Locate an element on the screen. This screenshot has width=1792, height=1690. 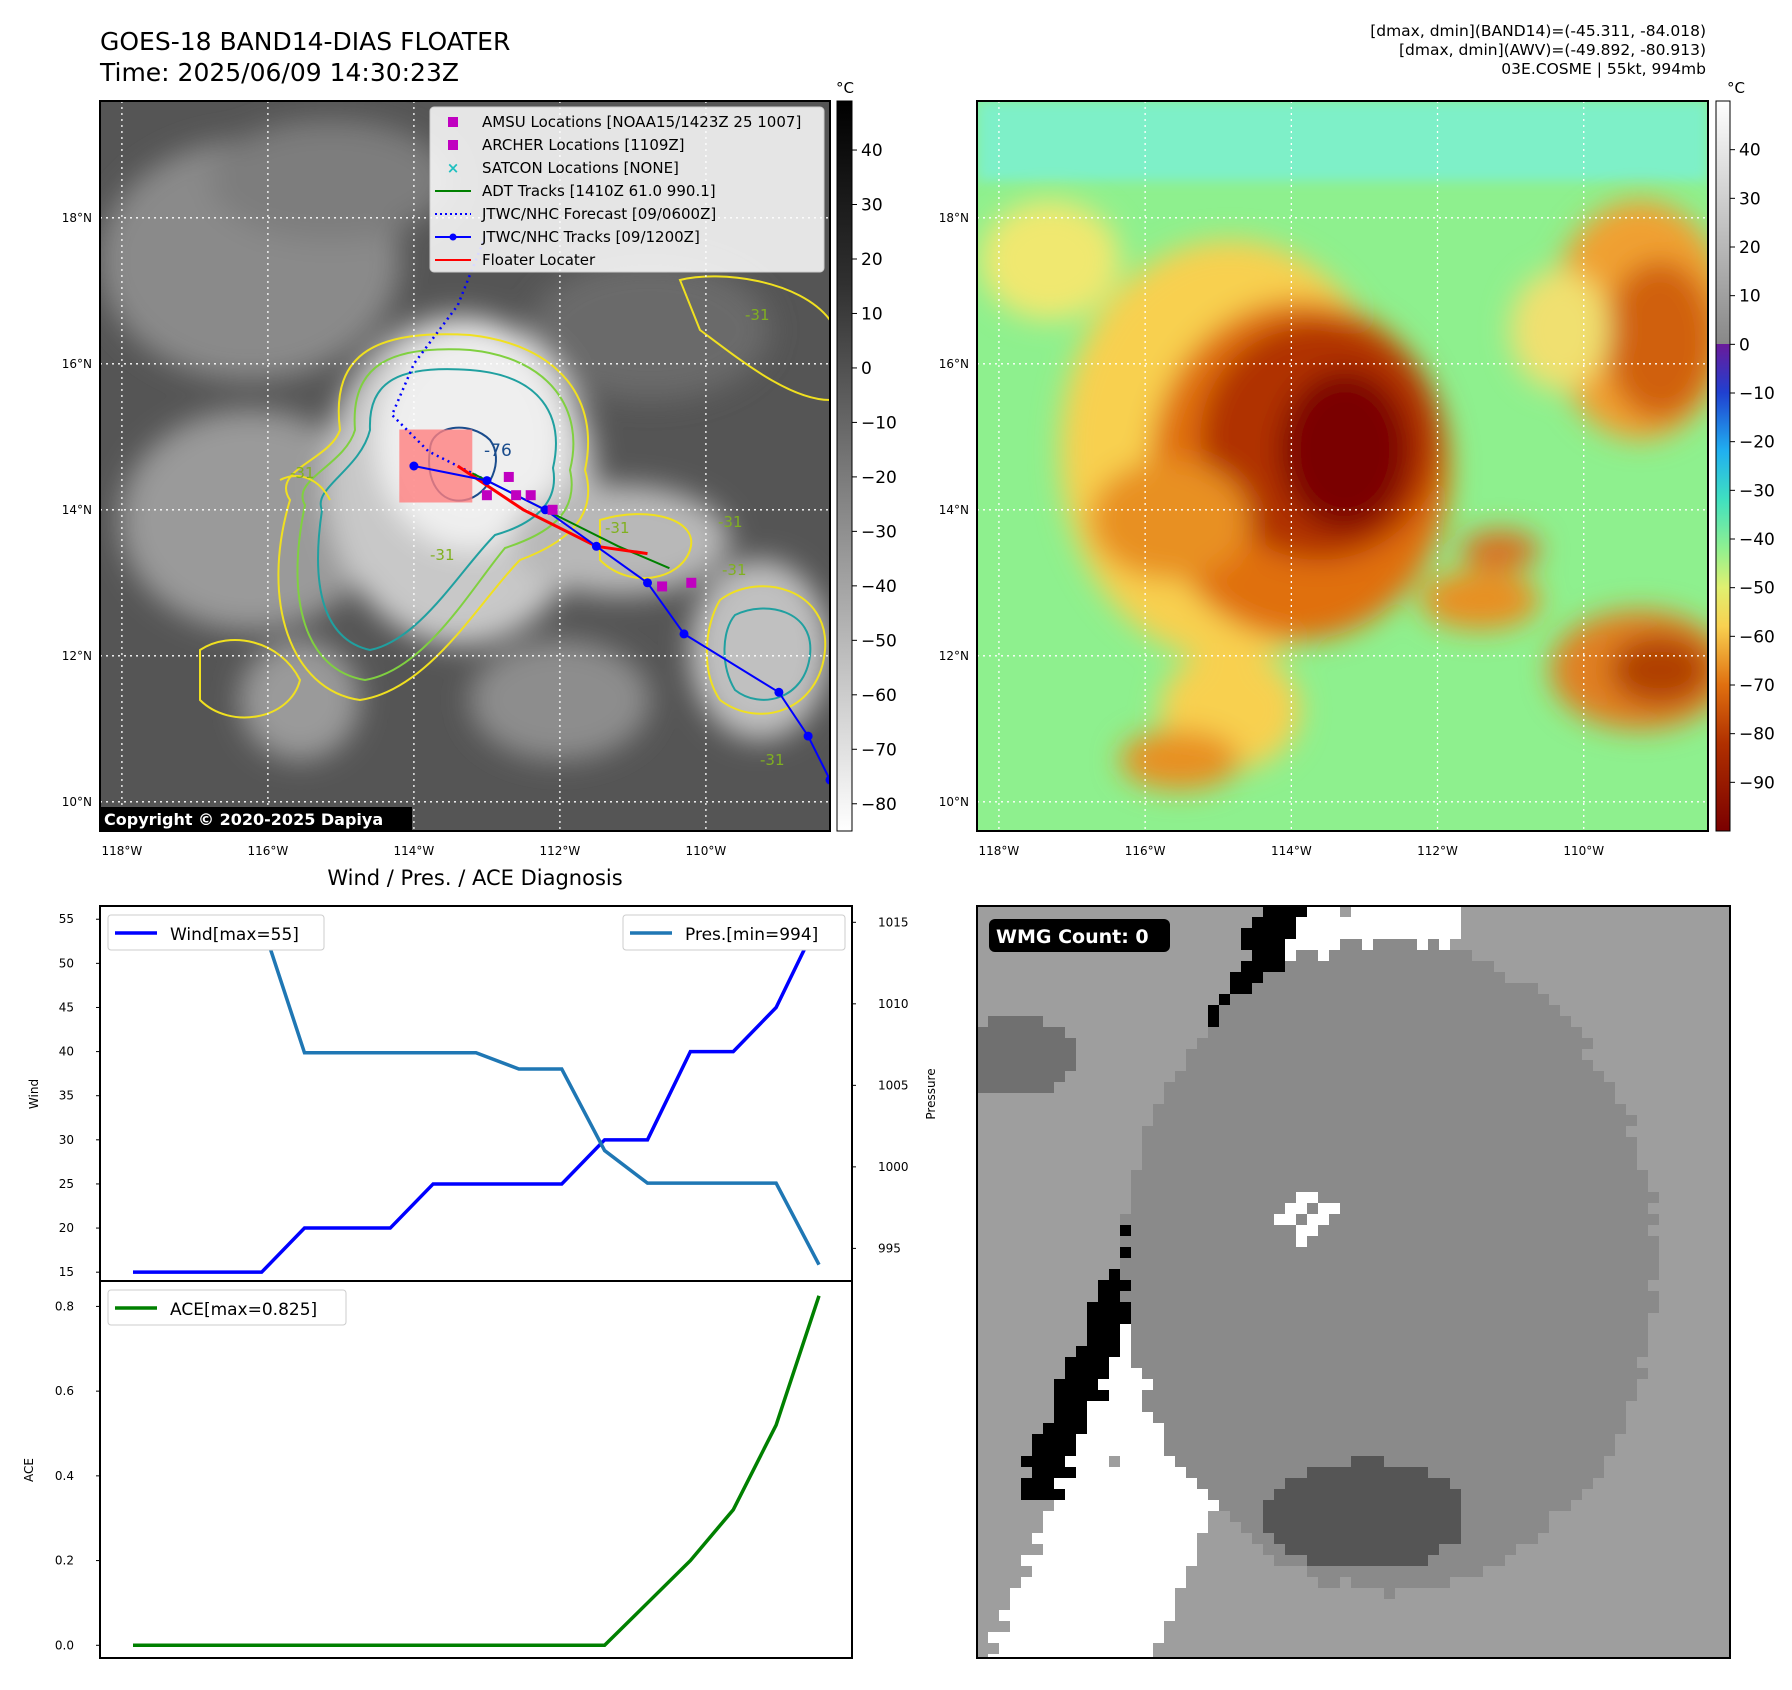
floater-track is located at coordinates (552, 510).